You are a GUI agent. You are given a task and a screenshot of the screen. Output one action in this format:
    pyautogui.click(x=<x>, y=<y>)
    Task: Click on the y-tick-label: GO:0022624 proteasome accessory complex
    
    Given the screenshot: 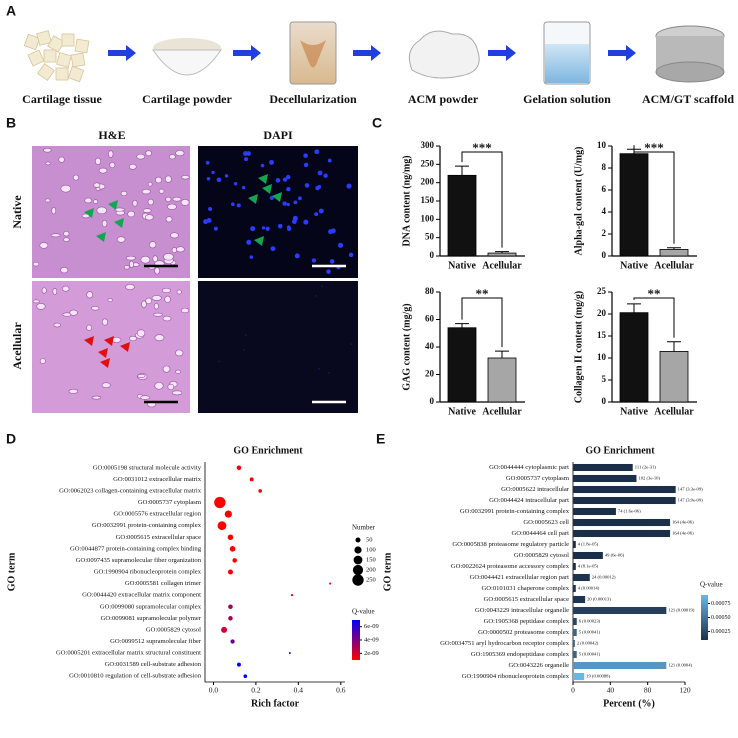 What is the action you would take?
    pyautogui.click(x=510, y=566)
    